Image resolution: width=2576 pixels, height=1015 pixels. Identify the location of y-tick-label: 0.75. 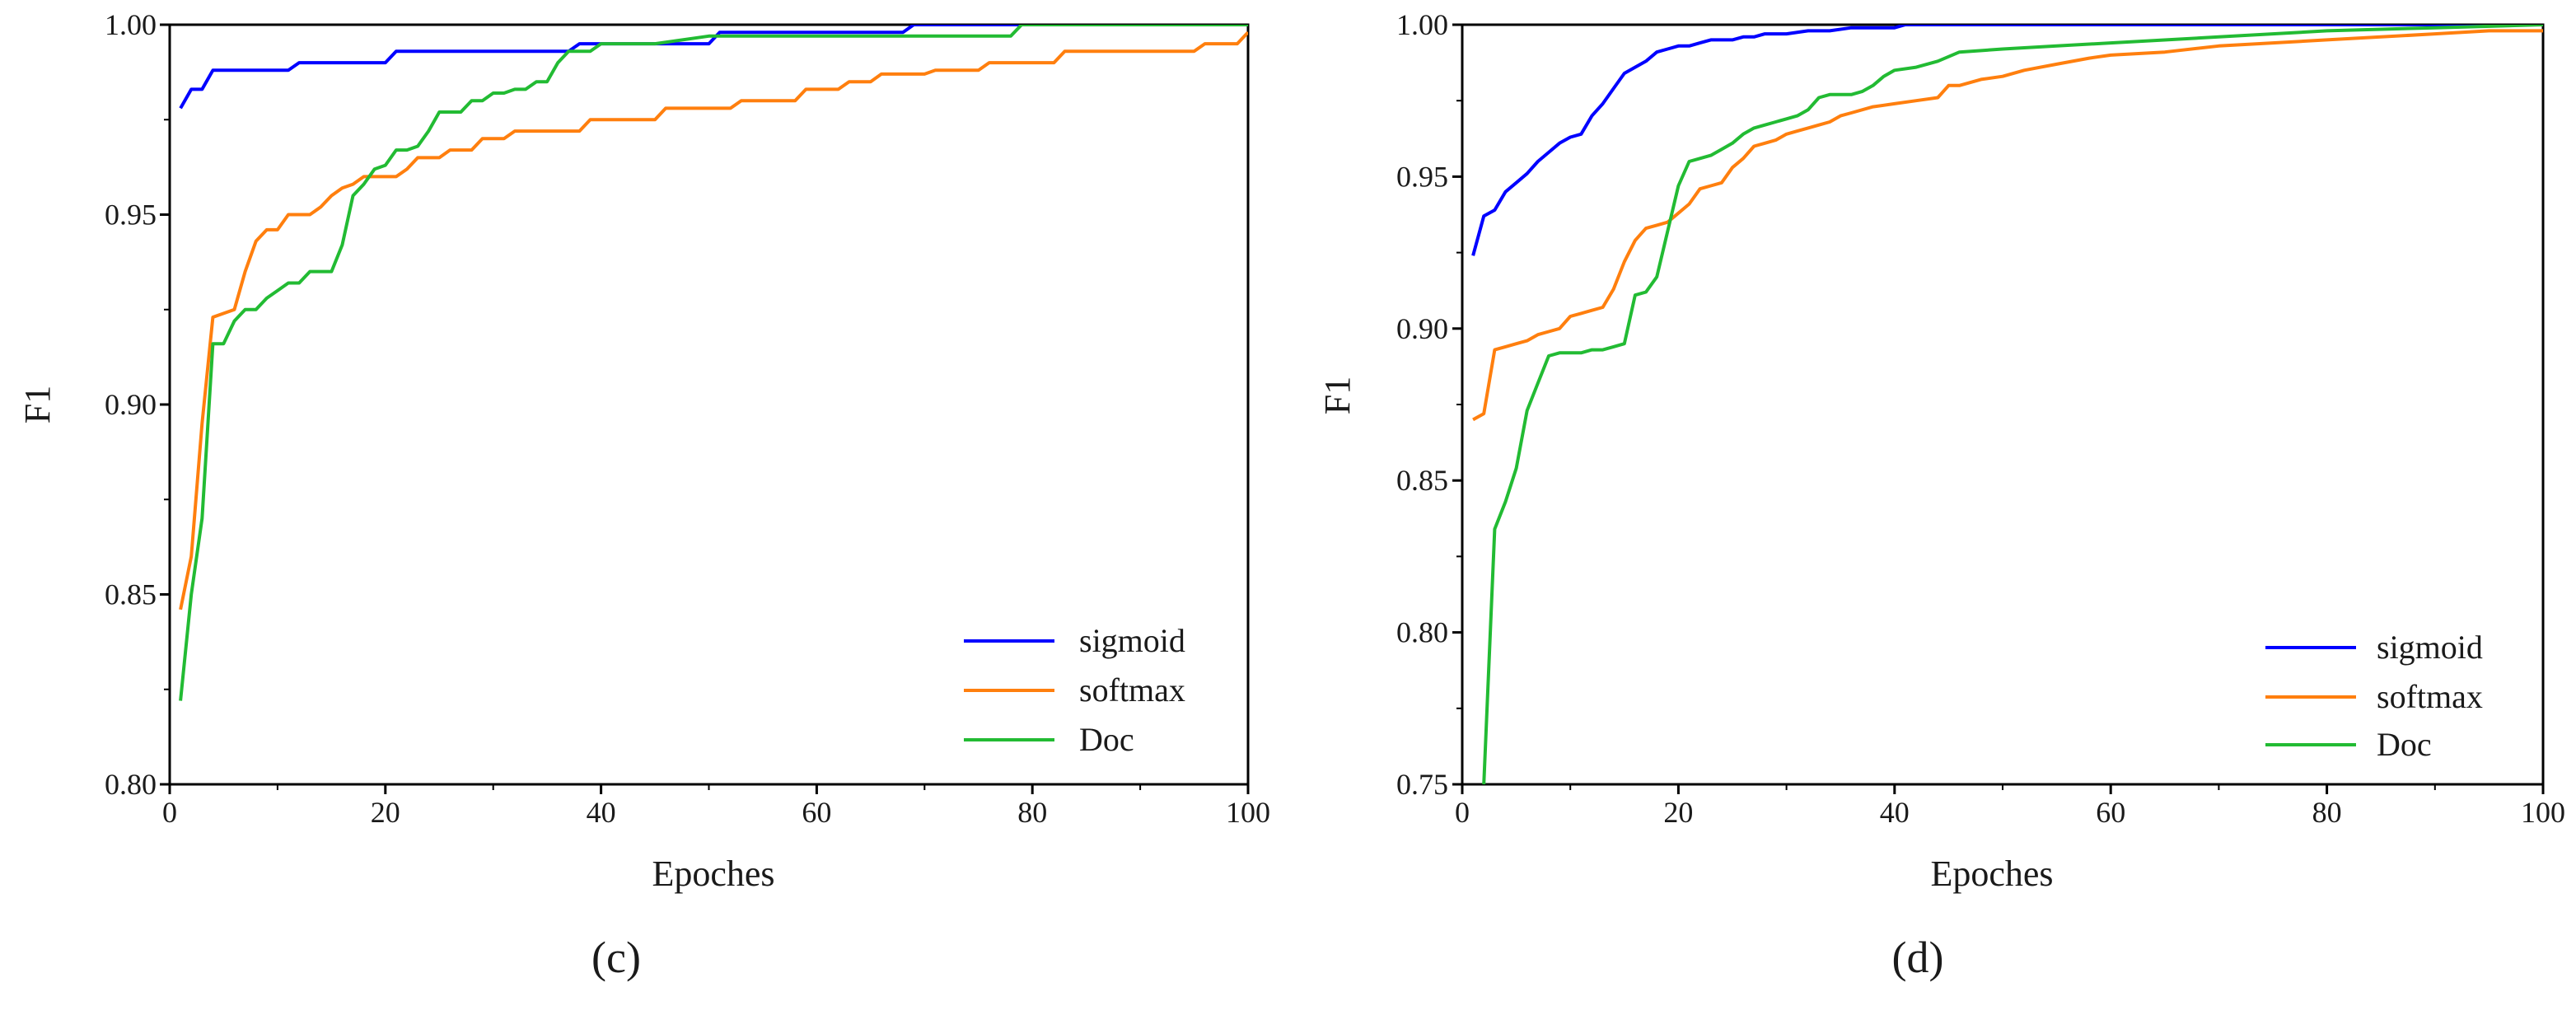
(1422, 784).